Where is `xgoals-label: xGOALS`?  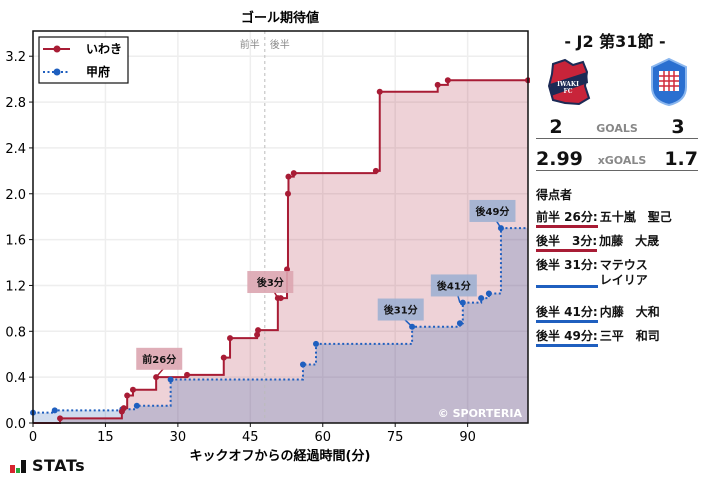 xgoals-label: xGOALS is located at coordinates (622, 160).